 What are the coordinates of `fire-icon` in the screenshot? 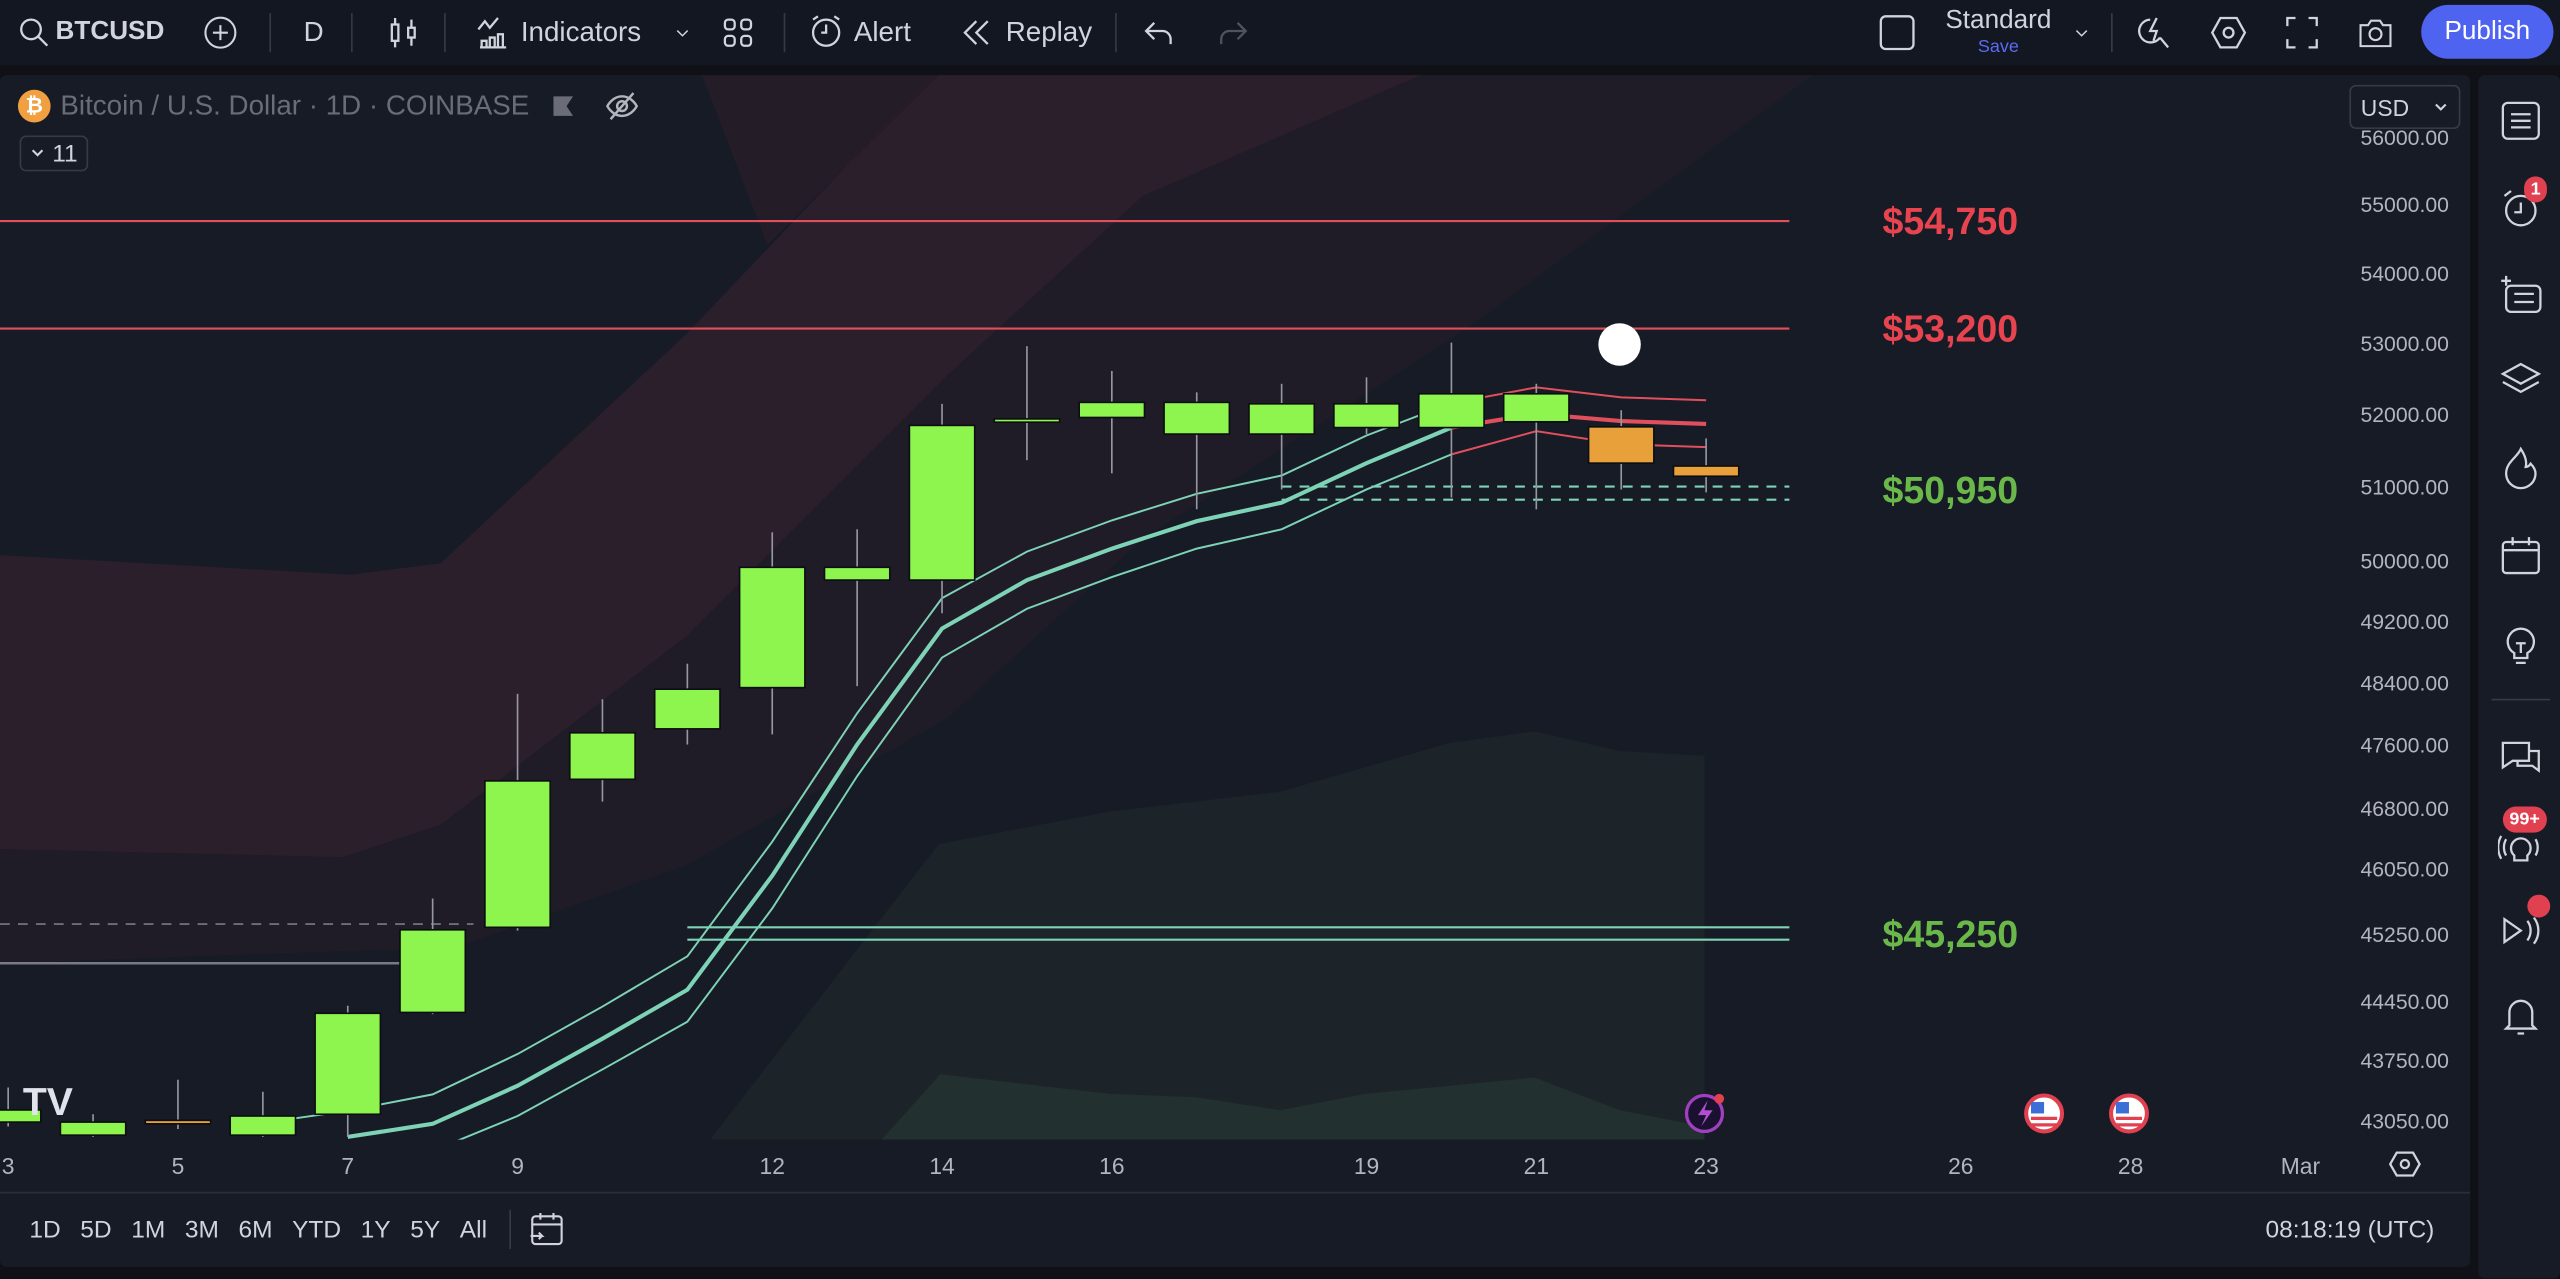 It's located at (2520, 468).